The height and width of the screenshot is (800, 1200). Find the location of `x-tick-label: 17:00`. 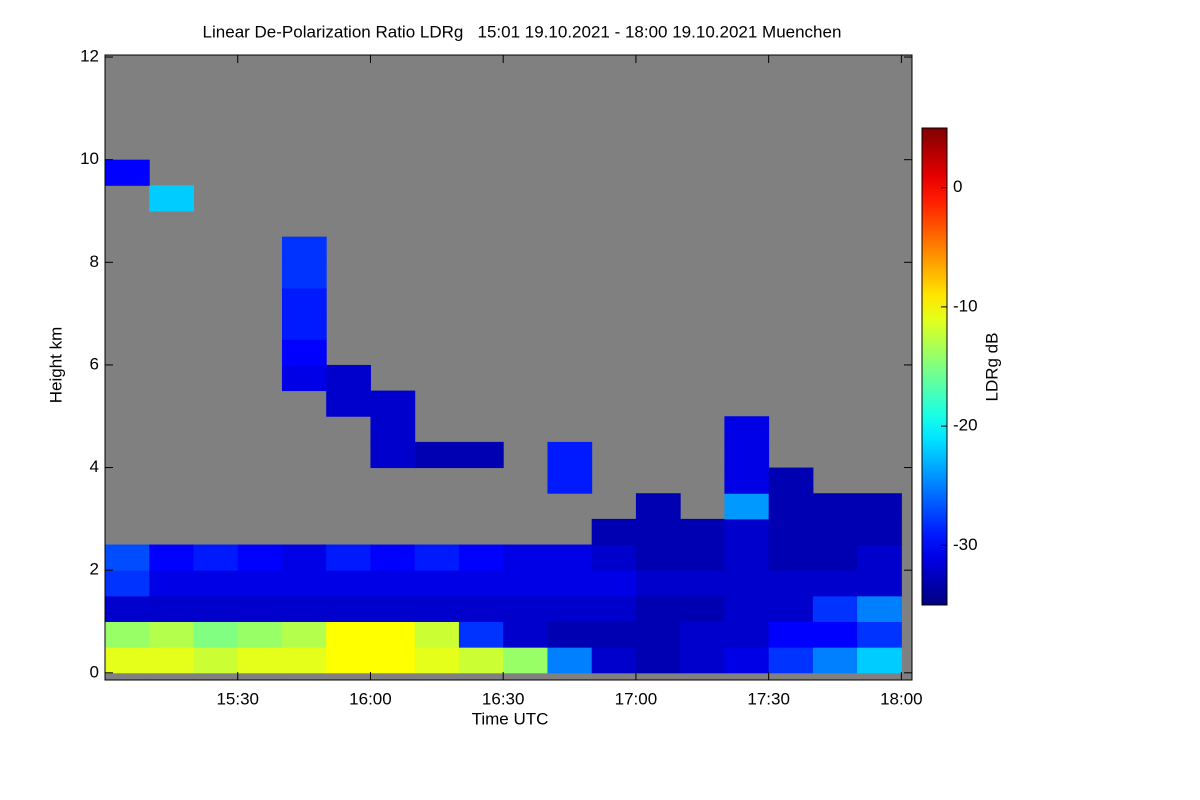

x-tick-label: 17:00 is located at coordinates (636, 698).